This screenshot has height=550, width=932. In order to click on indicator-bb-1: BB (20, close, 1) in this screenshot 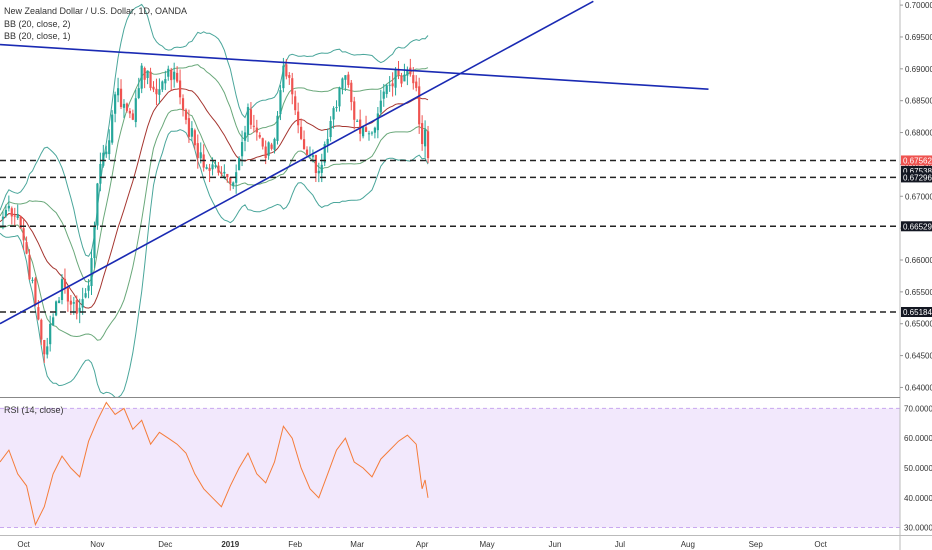, I will do `click(37, 36)`.